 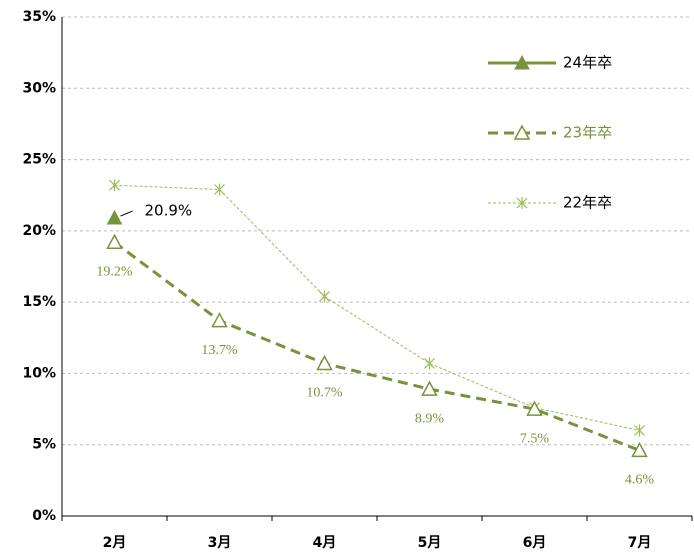 I want to click on x-tick-label: 3月, so click(x=220, y=543).